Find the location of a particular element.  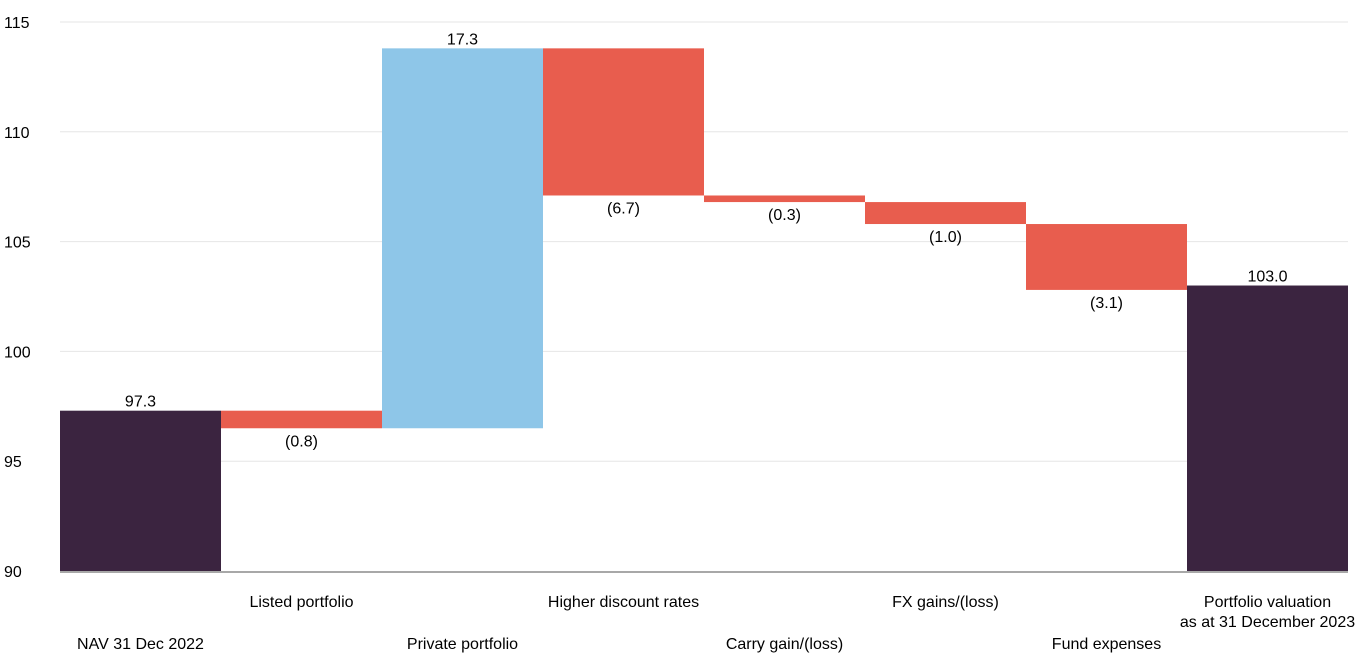

y-tick-label: 105 is located at coordinates (17, 243).